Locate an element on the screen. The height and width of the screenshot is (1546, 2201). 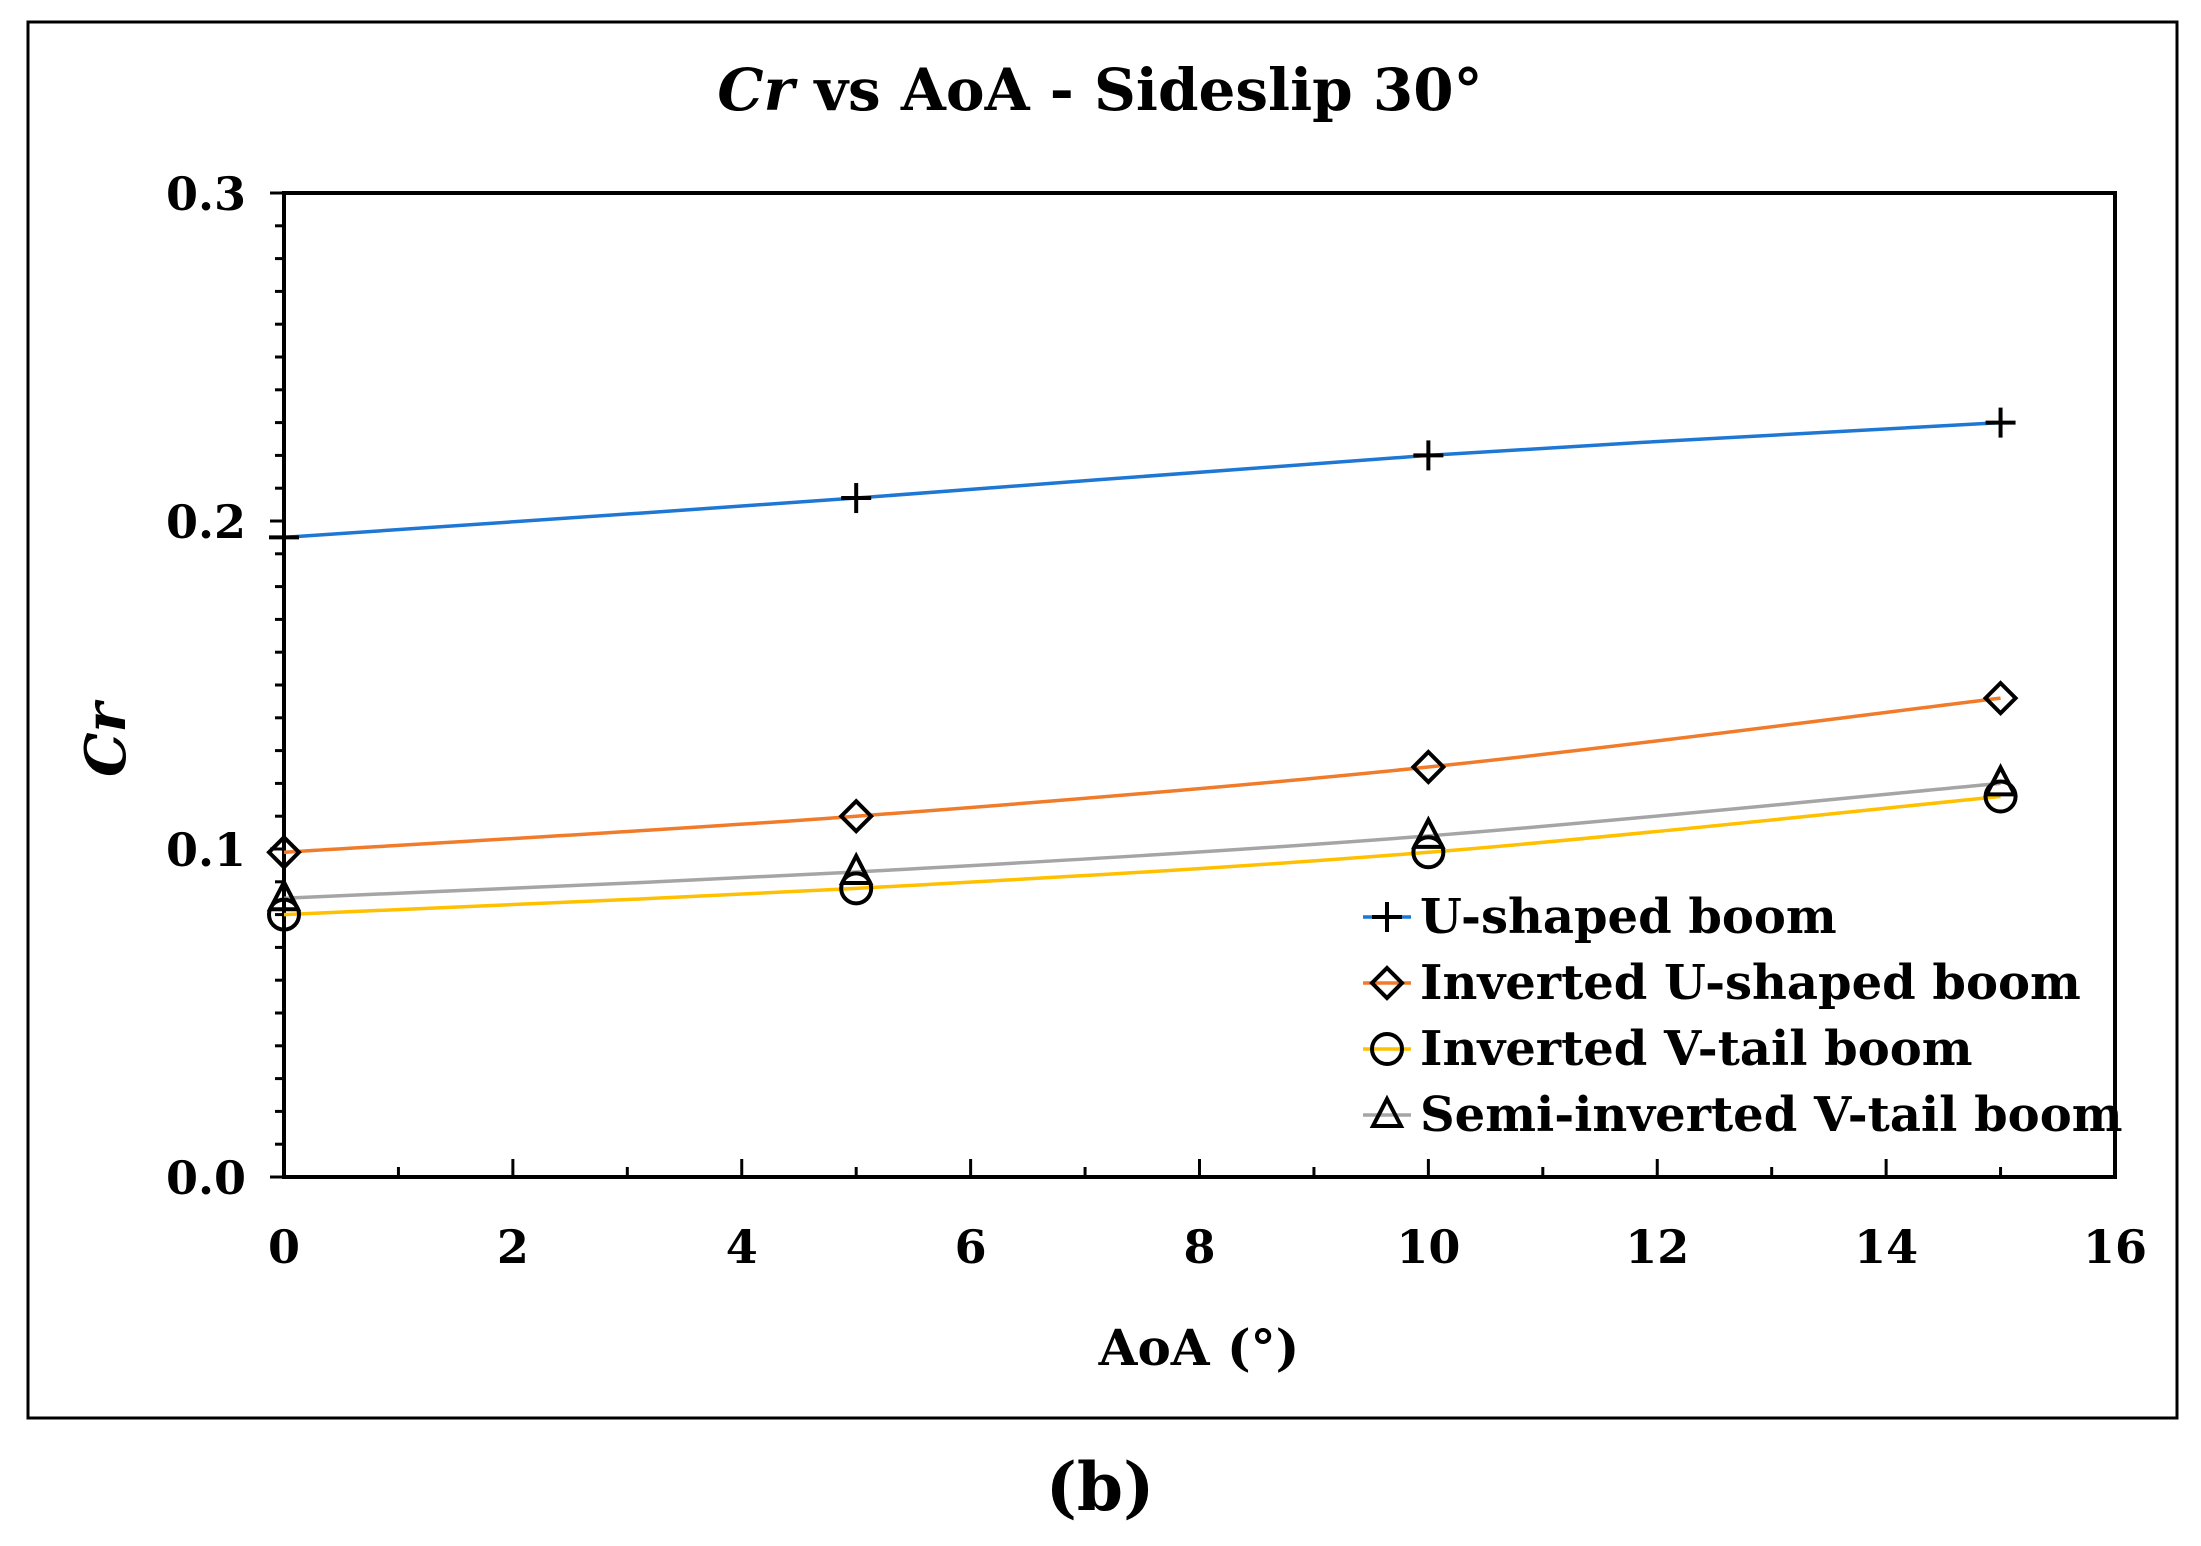
legend-item: Semi-inverted V-tail boom is located at coordinates (1743, 1115).